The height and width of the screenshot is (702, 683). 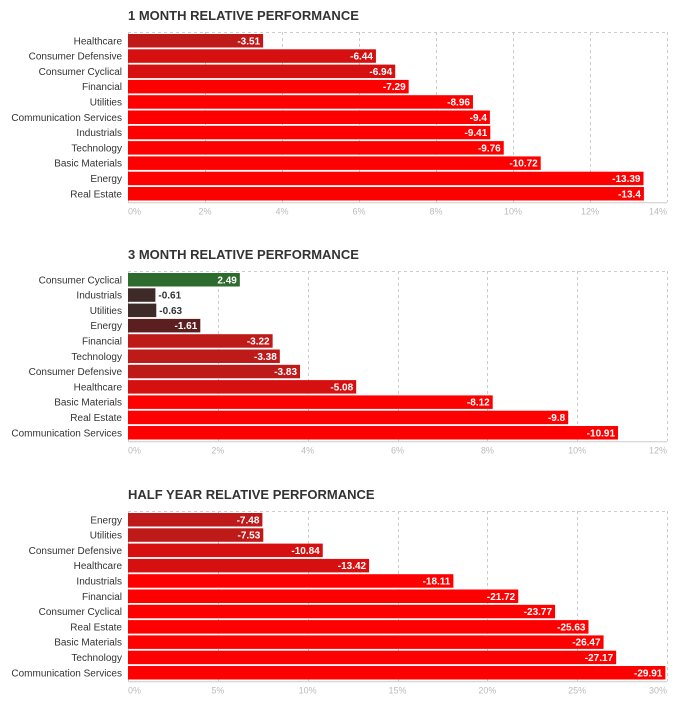 I want to click on x-tick-label: 2%, so click(x=217, y=450).